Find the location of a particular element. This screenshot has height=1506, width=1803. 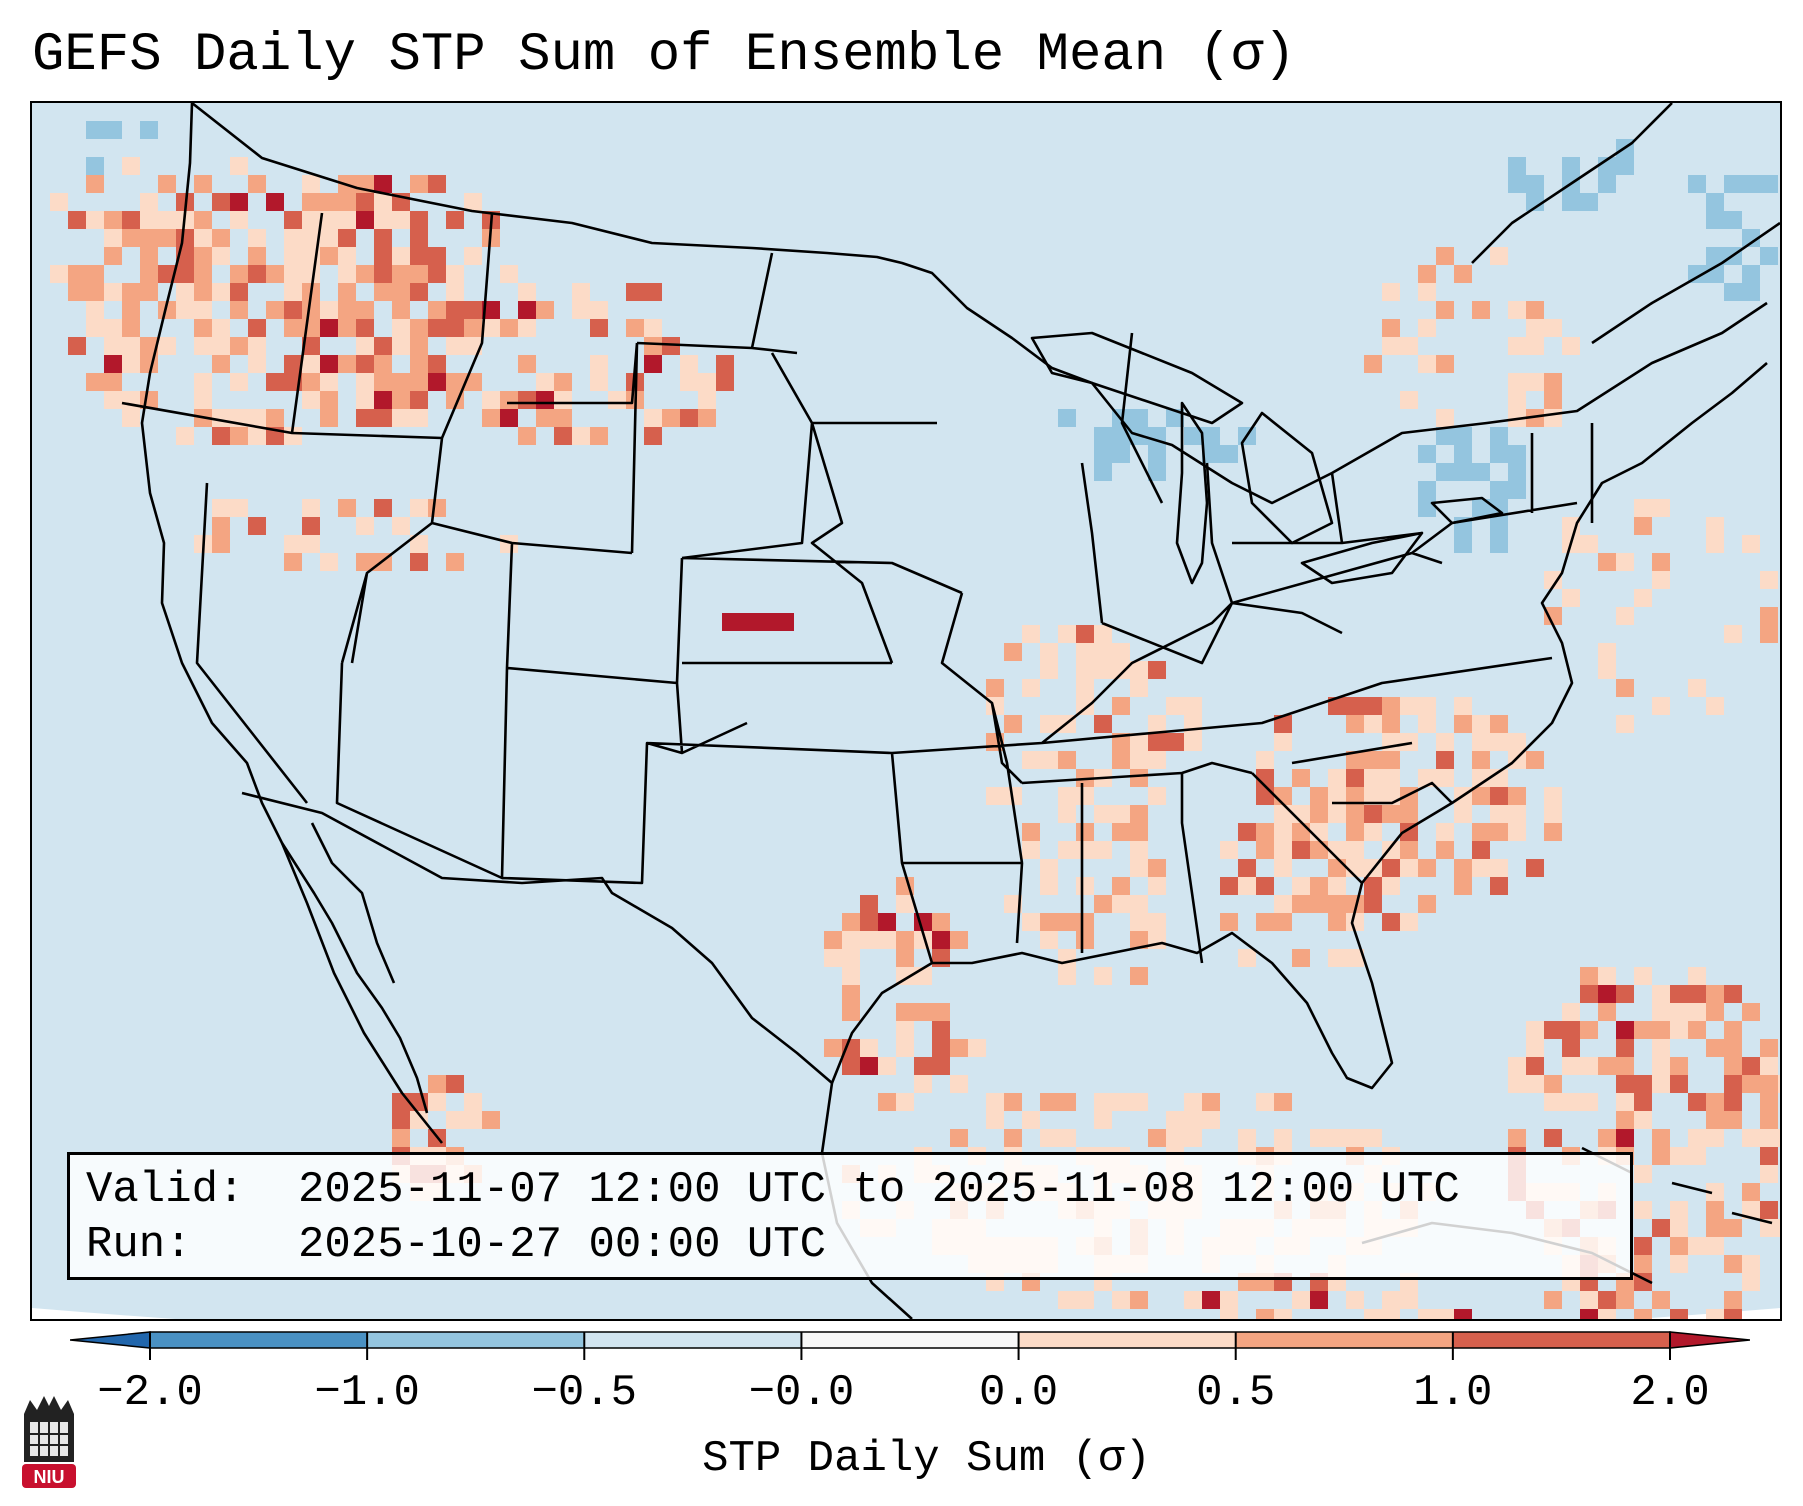

colorbar-bin is located at coordinates (1344, 1340).